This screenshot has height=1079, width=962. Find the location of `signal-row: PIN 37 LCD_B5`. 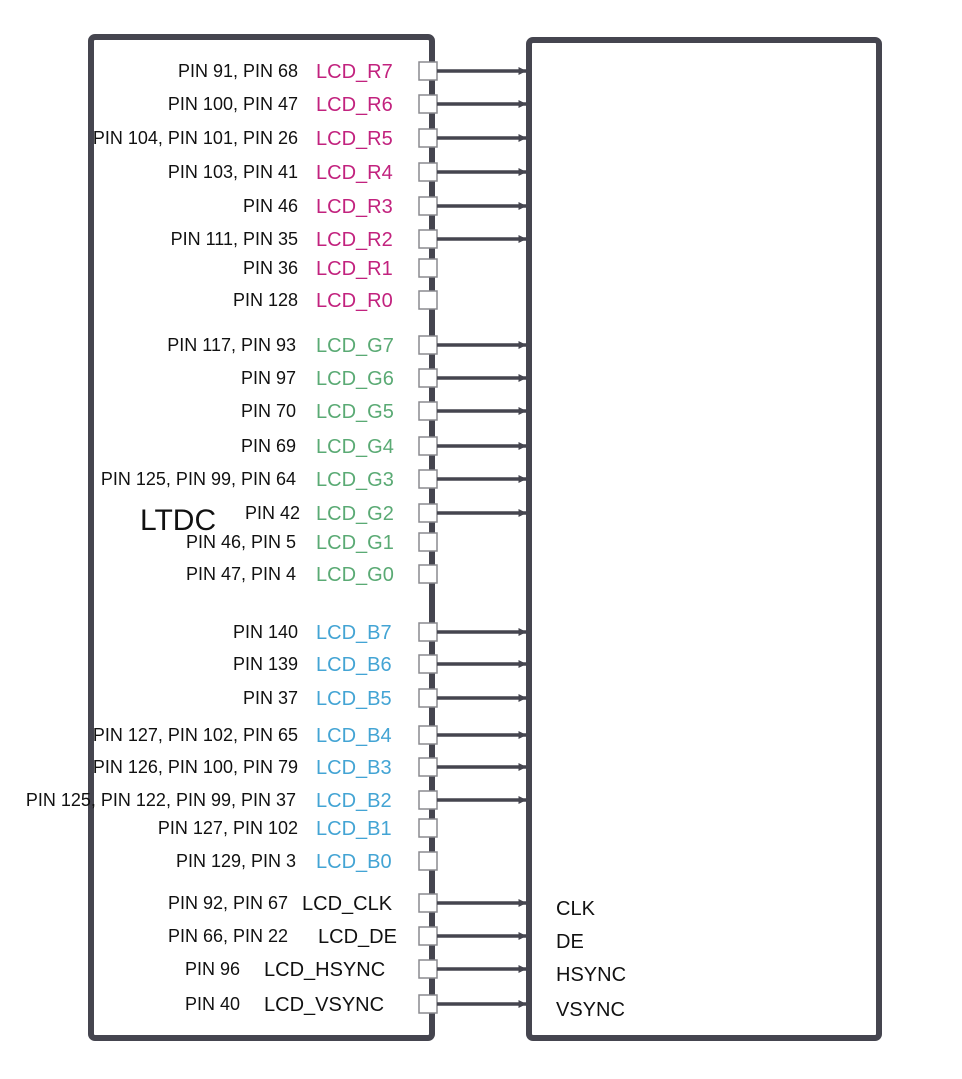

signal-row: PIN 37 LCD_B5 is located at coordinates (385, 699).